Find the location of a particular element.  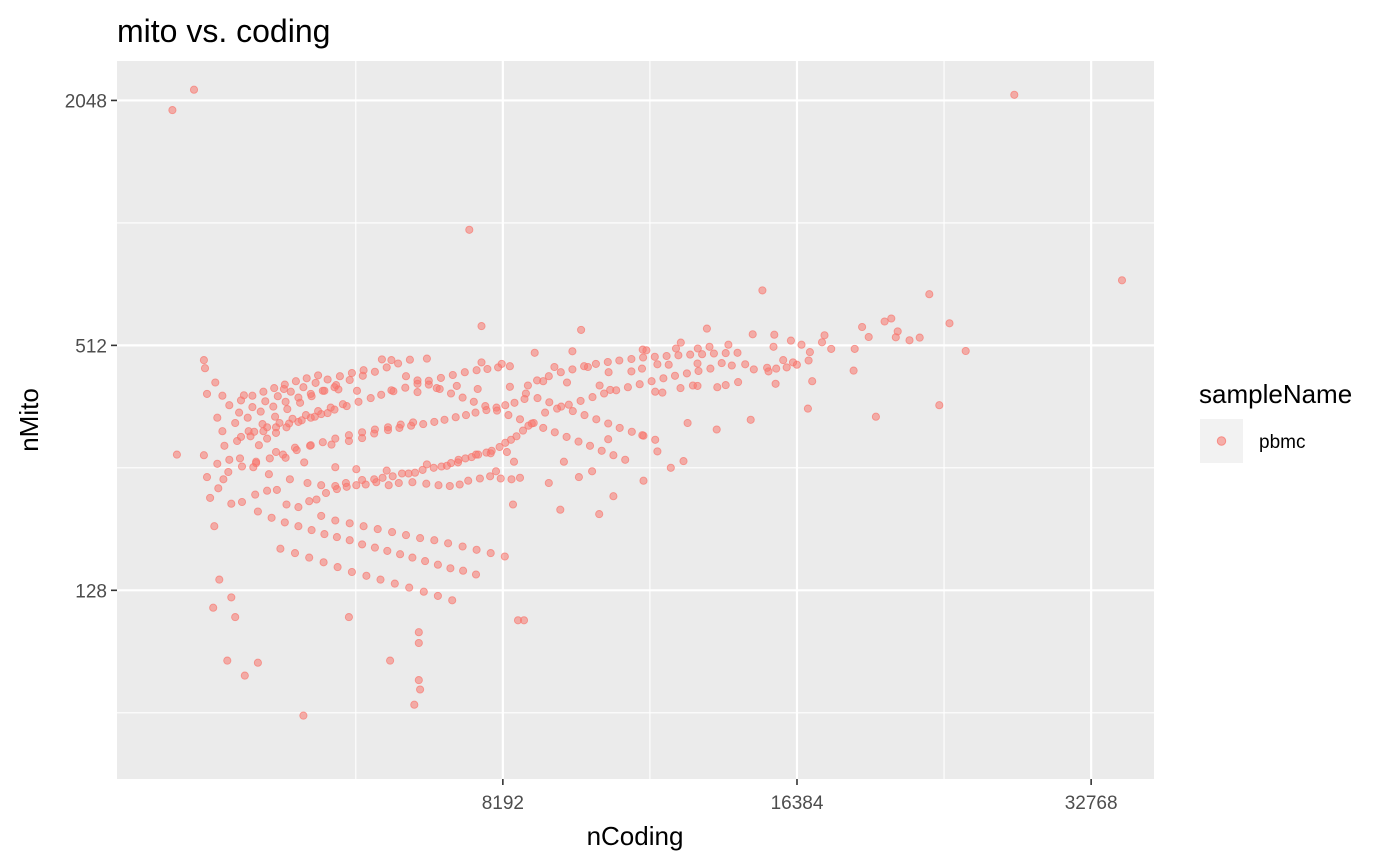

y-axis-title: nMito is located at coordinates (29, 420).